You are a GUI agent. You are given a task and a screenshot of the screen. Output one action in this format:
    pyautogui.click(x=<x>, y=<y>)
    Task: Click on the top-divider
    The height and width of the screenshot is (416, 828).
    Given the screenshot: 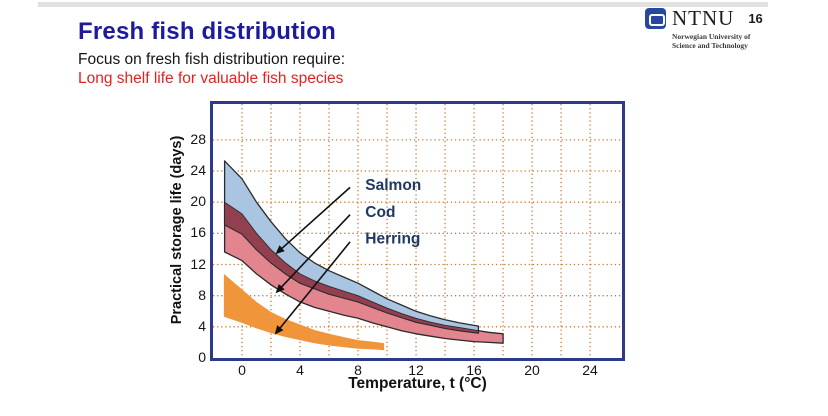 What is the action you would take?
    pyautogui.click(x=403, y=4)
    